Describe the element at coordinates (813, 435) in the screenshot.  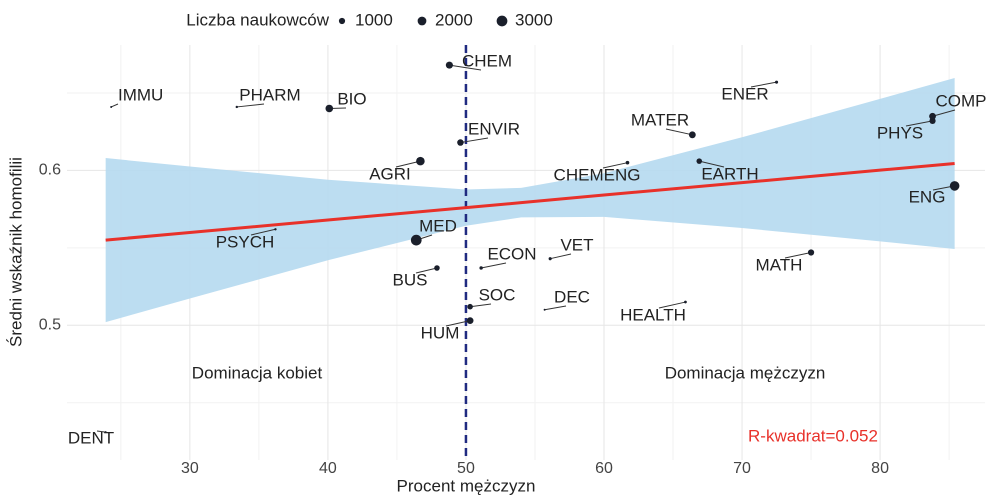
I see `annotation: R-kwadrat=0.052` at that location.